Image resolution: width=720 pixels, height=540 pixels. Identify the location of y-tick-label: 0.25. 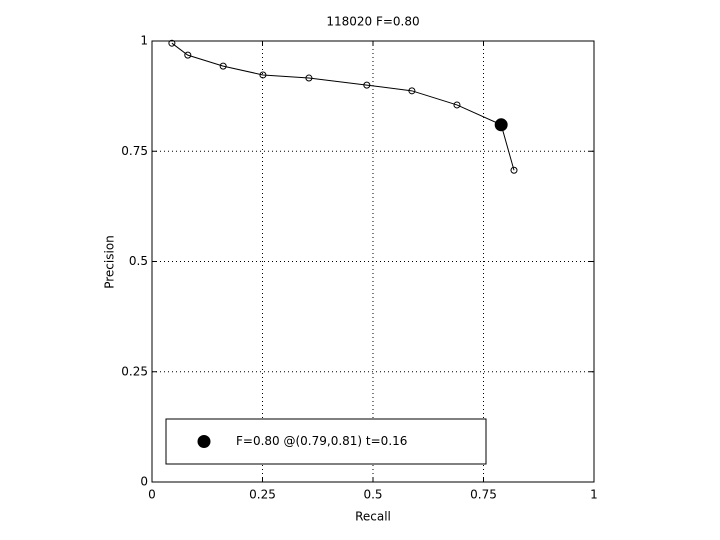
(134, 371).